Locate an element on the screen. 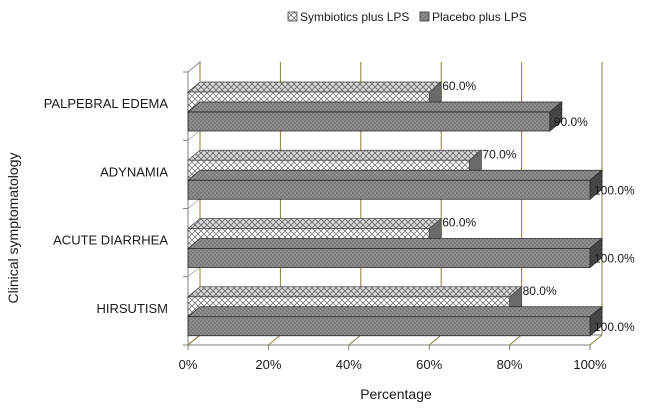  legend-label-symbiotics: Symbiotics plus LPS is located at coordinates (354, 17).